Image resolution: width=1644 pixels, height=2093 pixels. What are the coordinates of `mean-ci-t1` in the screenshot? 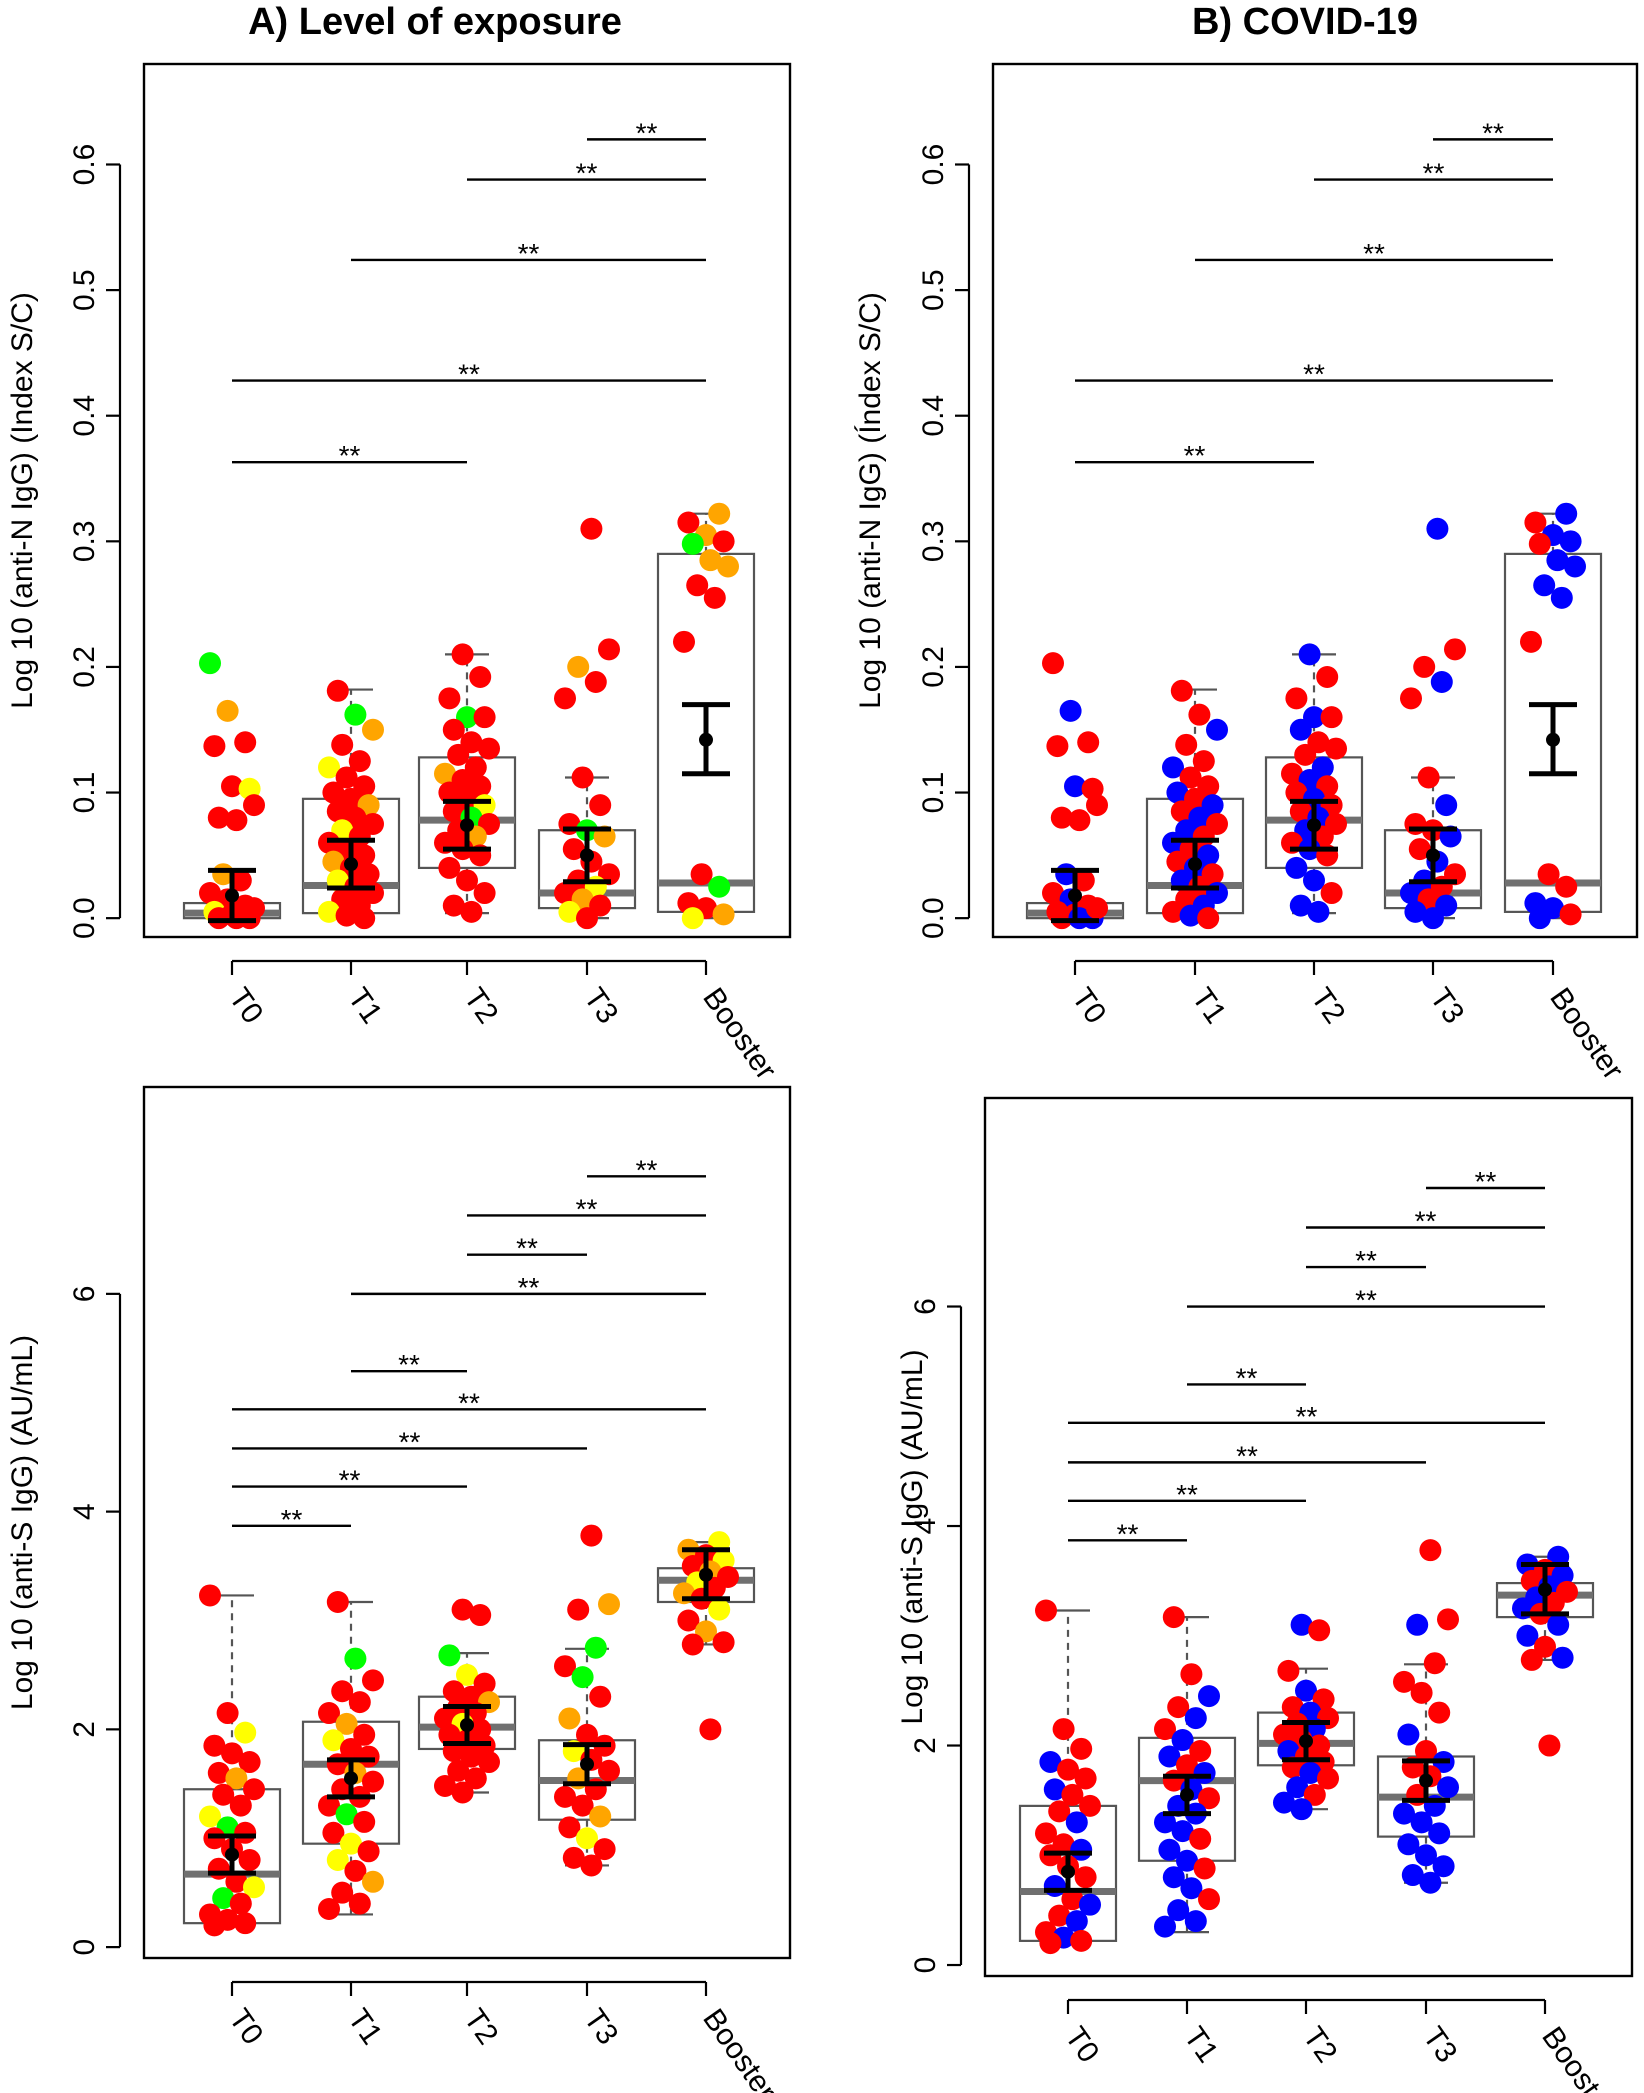 It's located at (351, 1778).